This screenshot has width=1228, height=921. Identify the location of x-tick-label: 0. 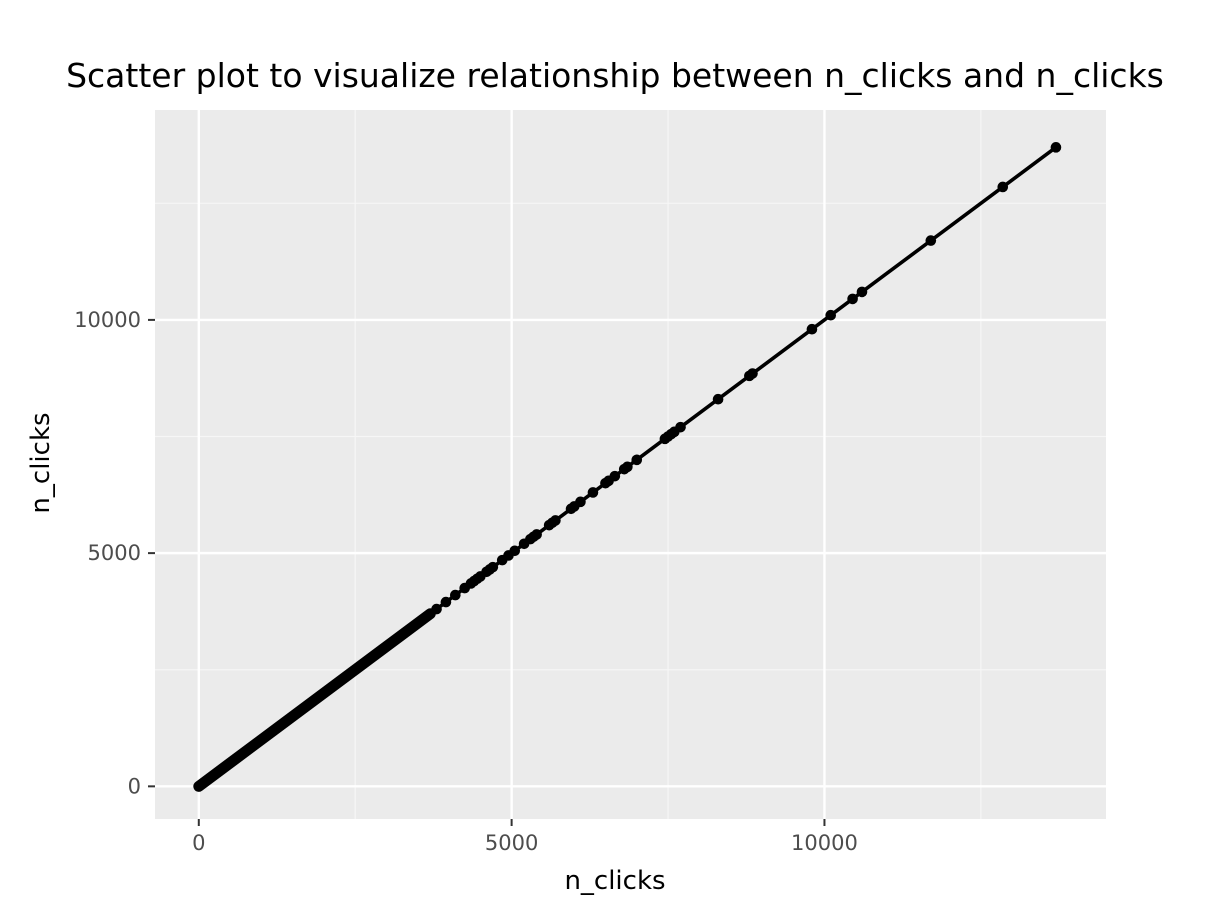
(198, 843).